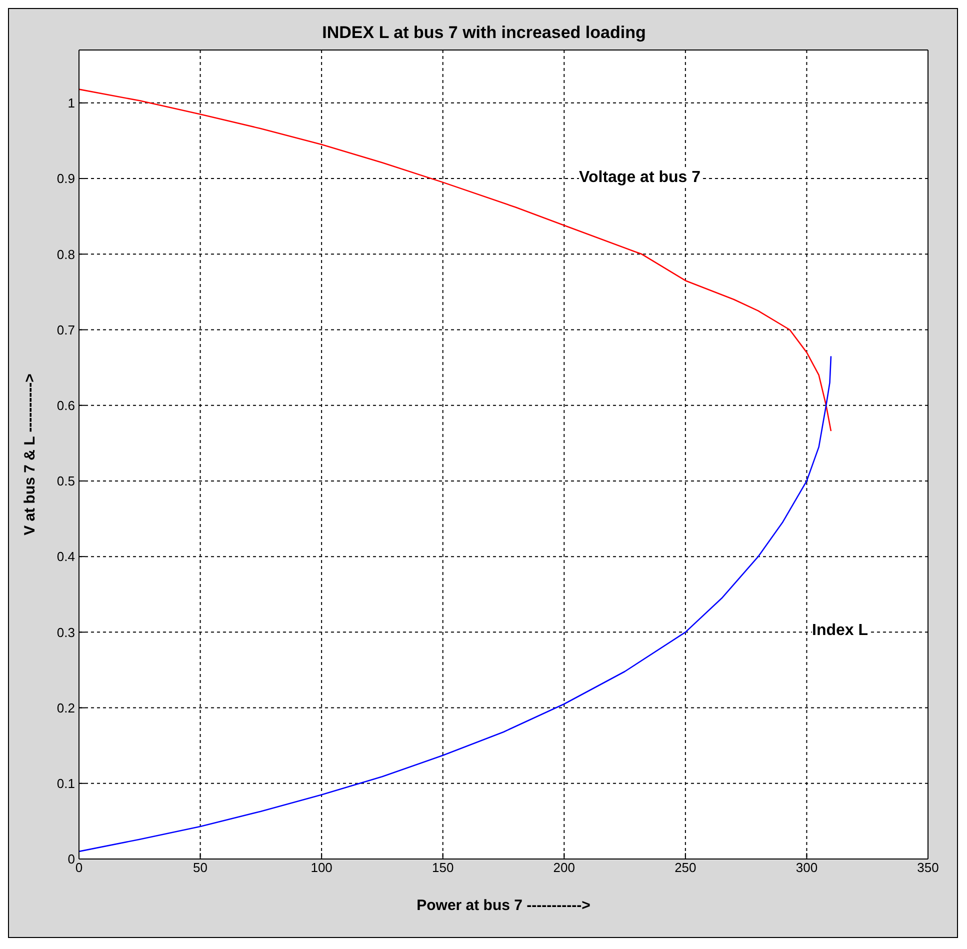 The height and width of the screenshot is (949, 967). What do you see at coordinates (65, 330) in the screenshot?
I see `y-tick-label: 0.7` at bounding box center [65, 330].